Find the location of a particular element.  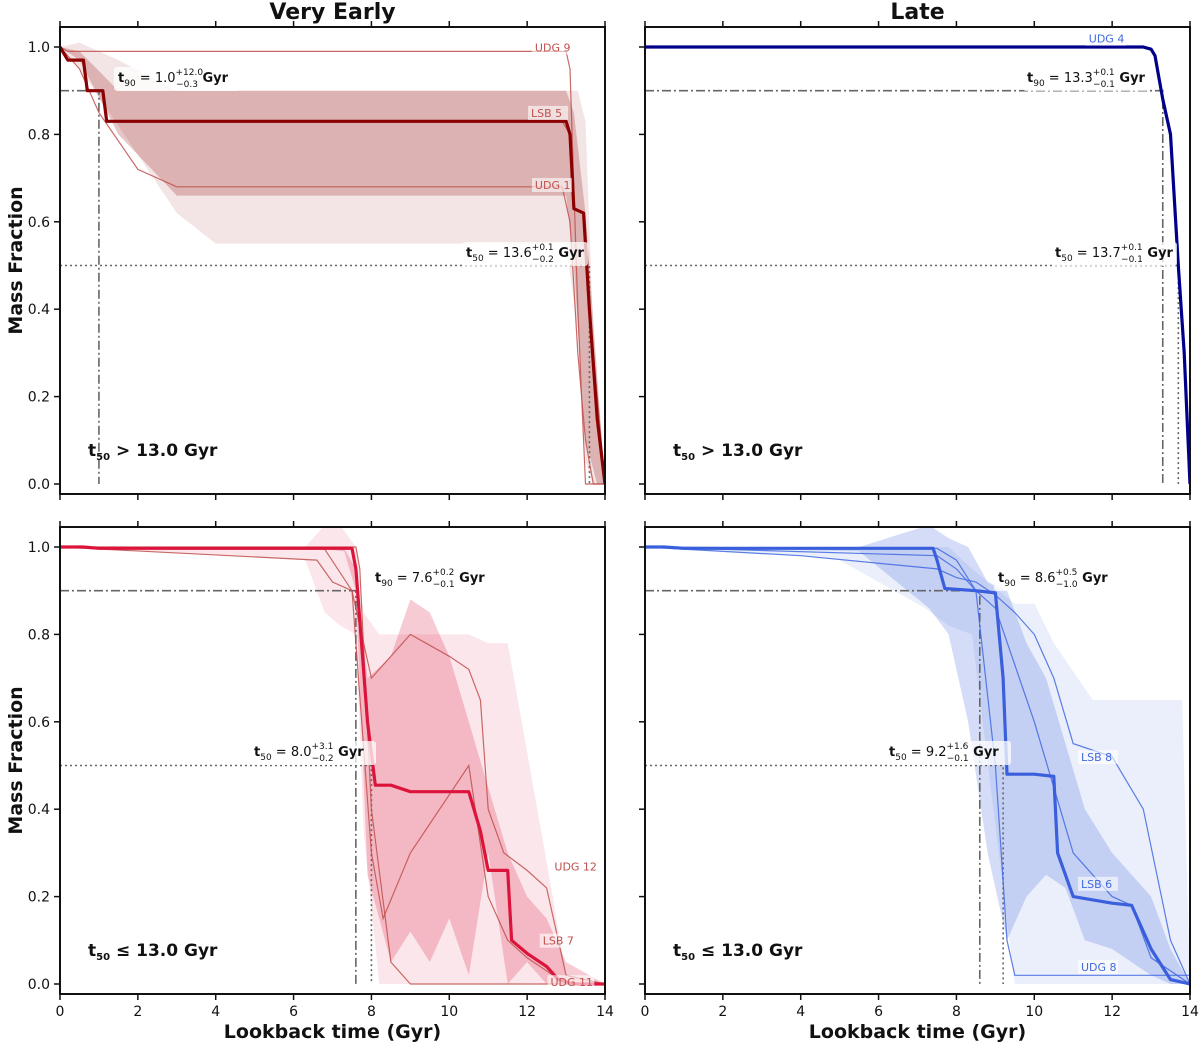

galaxy-label-text: UDG 8 is located at coordinates (1099, 967).